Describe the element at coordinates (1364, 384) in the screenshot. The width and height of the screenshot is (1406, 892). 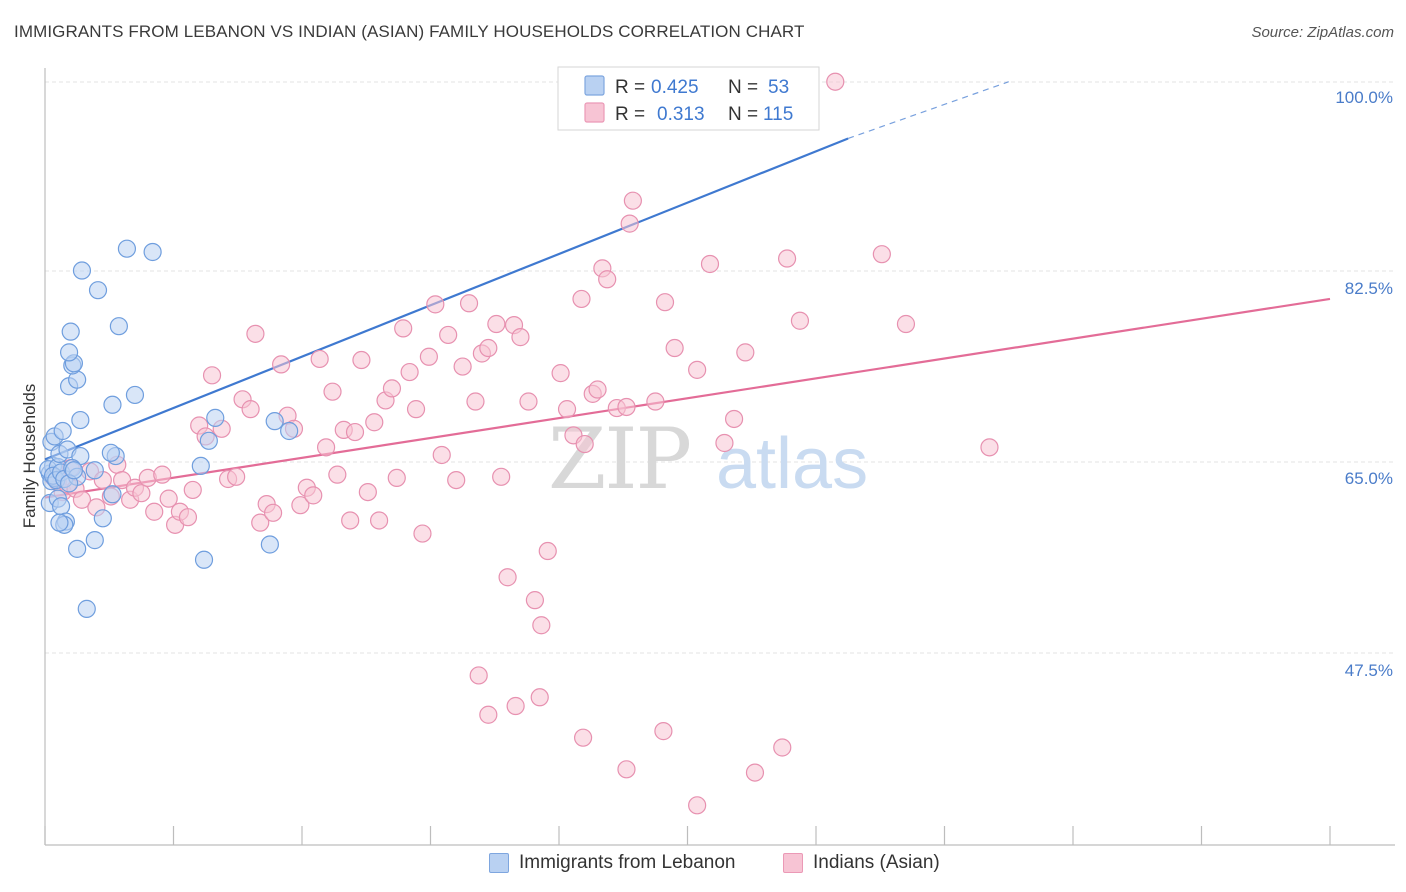
I see `y-tick-labels: 47.5% 65.0% 82.5% 100.0%` at that location.